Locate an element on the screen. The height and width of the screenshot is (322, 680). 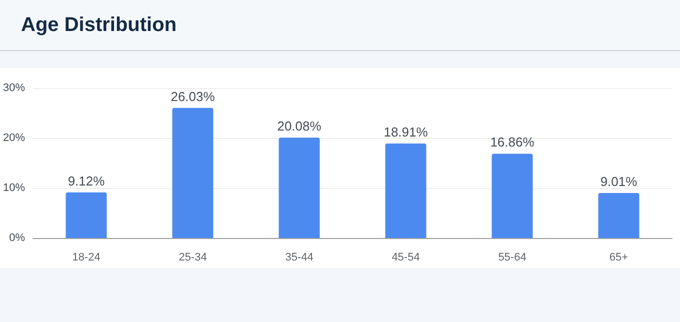
y-tick-label: 30% is located at coordinates (14, 88).